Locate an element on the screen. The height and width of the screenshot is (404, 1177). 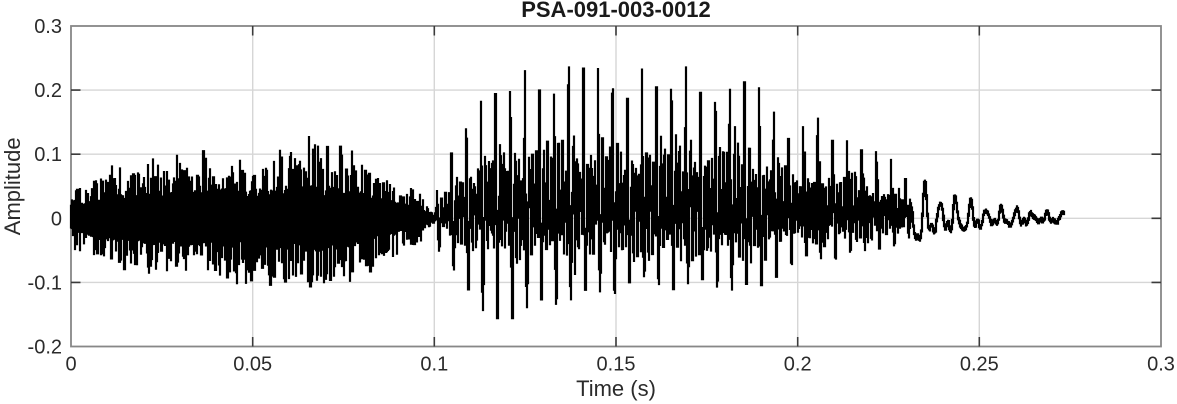
svg-text: PSA-091-003-0012 is located at coordinates (616, 11).